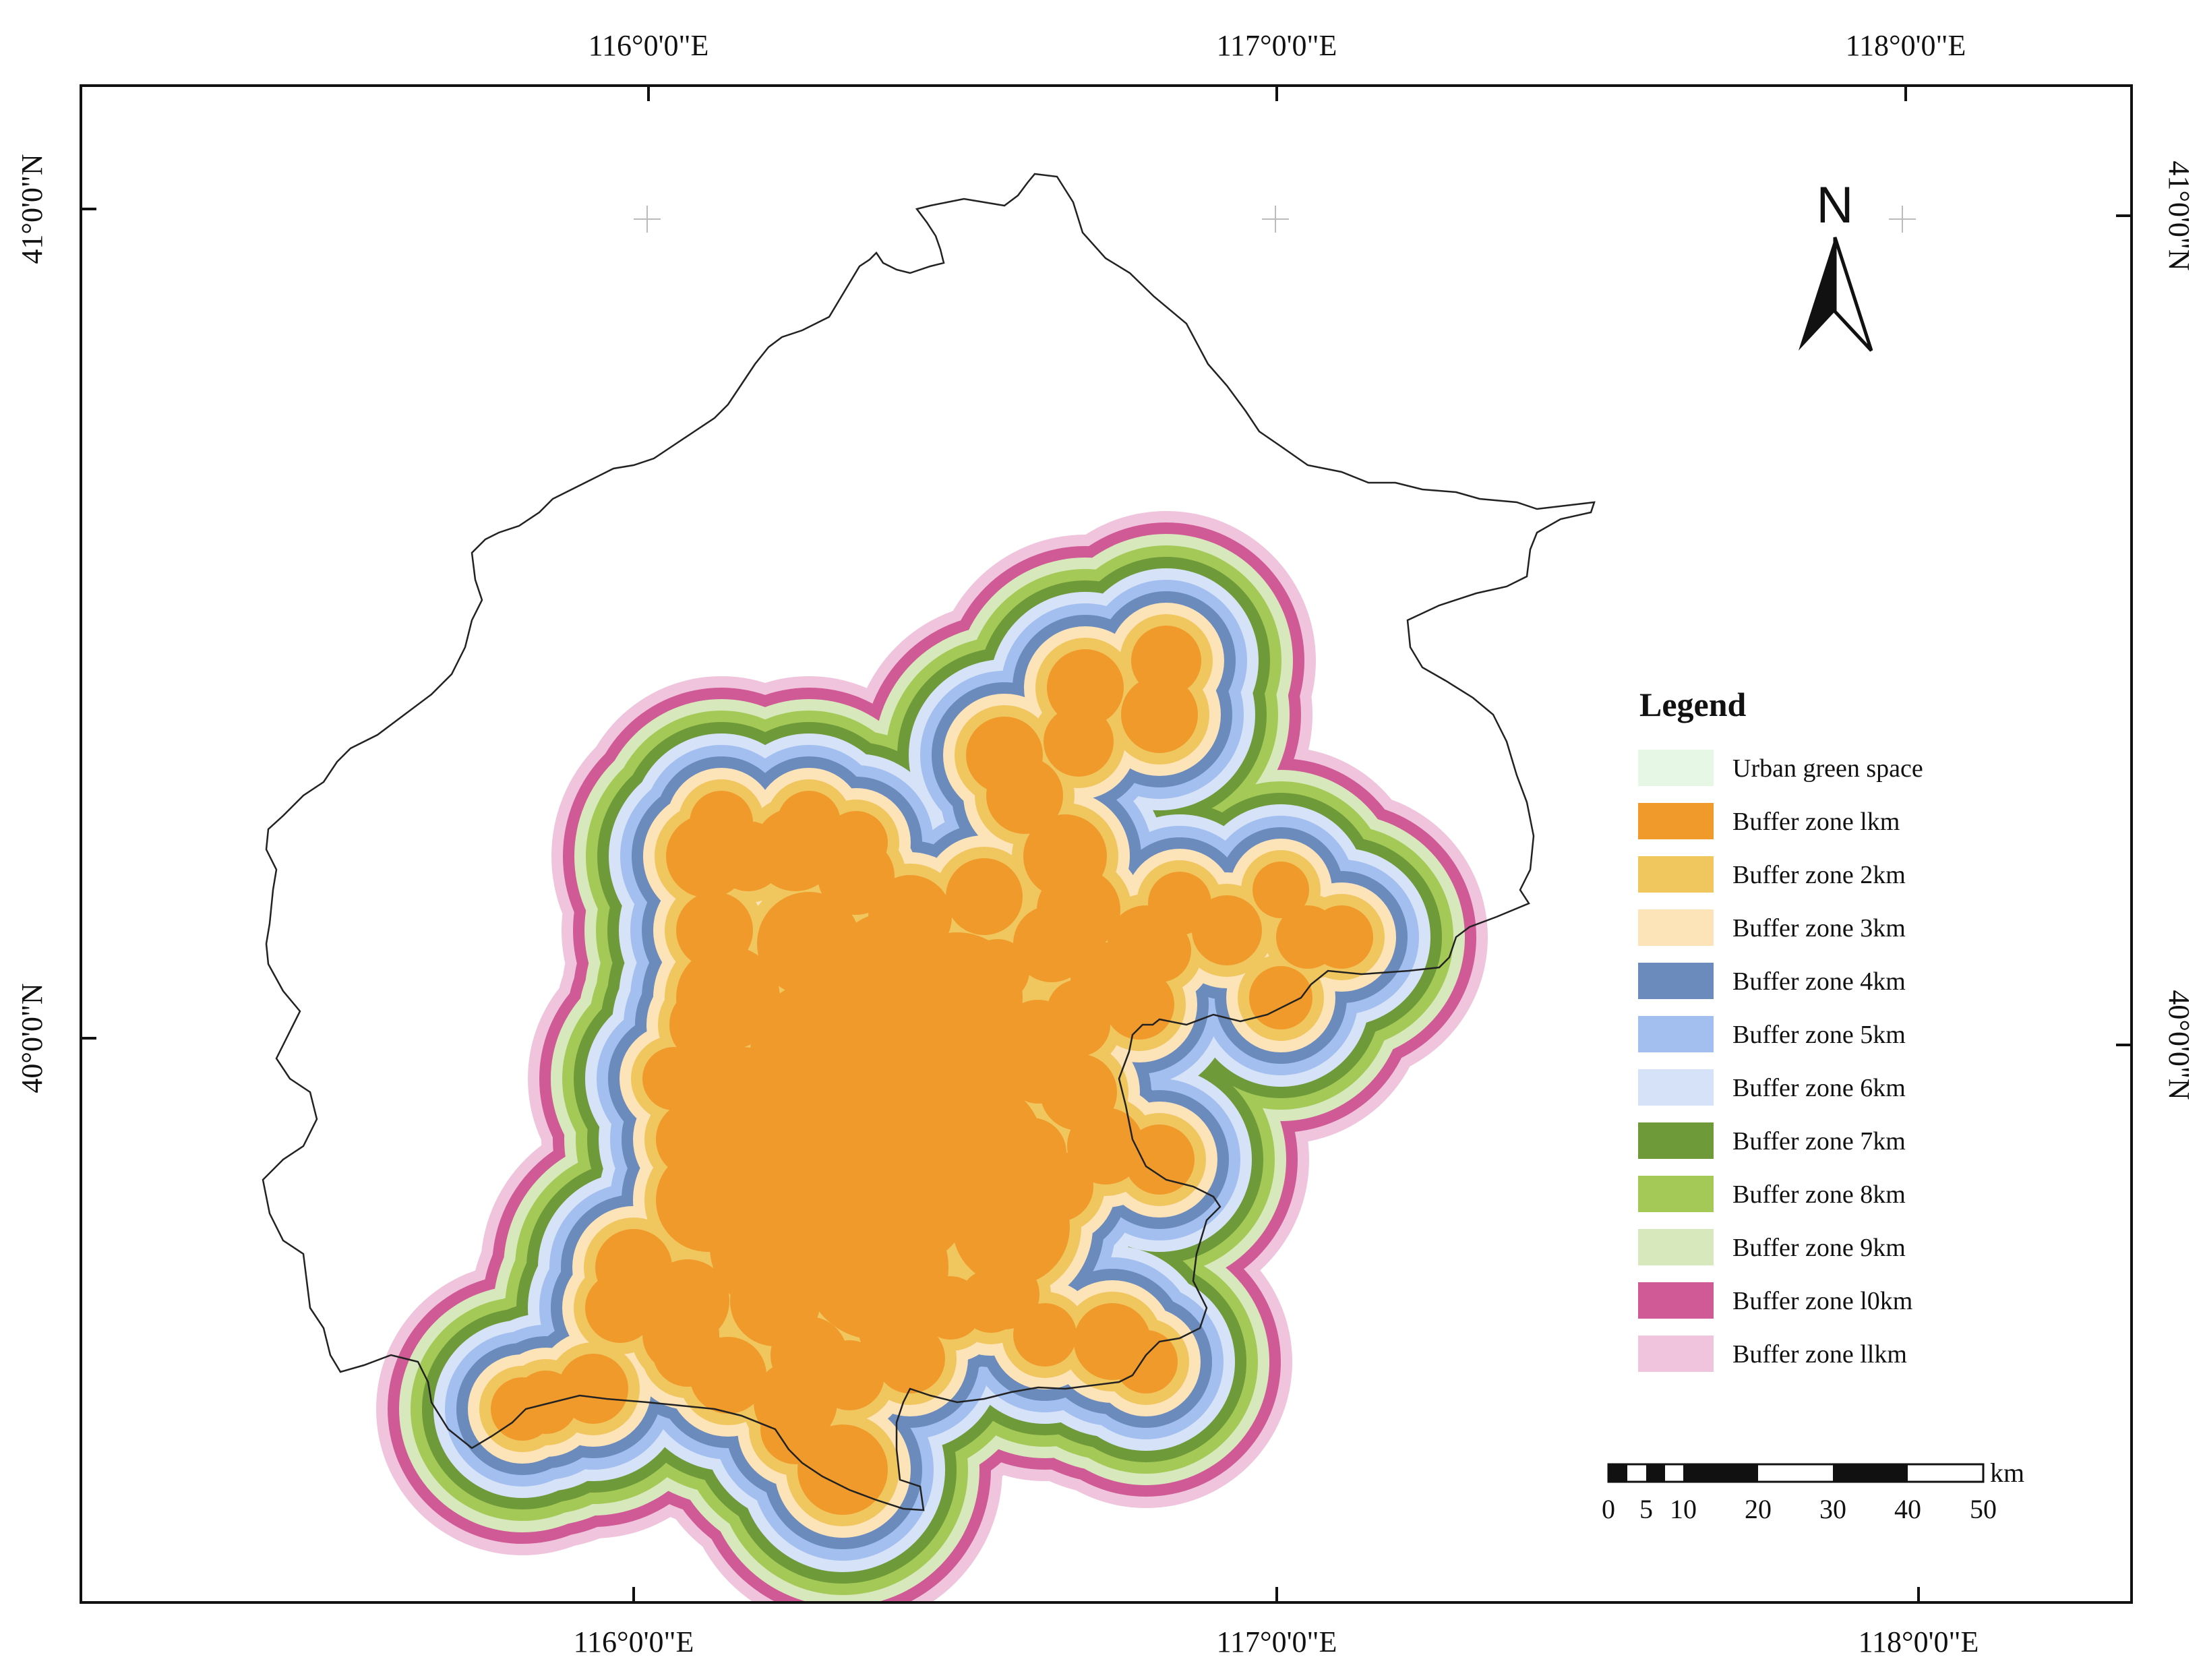 This screenshot has height=1680, width=2203. I want to click on scale-label-5: 5, so click(1646, 1509).